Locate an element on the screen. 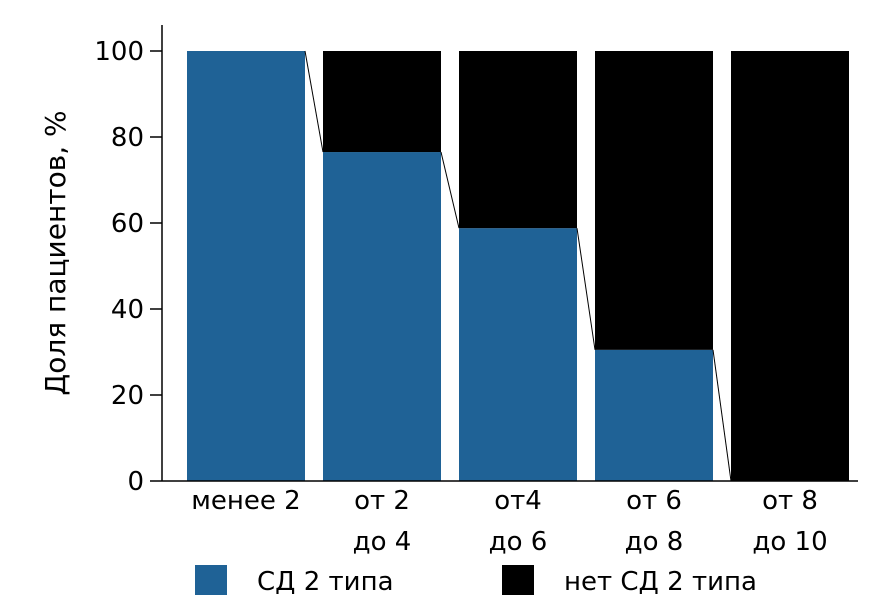 The height and width of the screenshot is (611, 883). legend-label-series-1: СД 2 типа is located at coordinates (325, 582).